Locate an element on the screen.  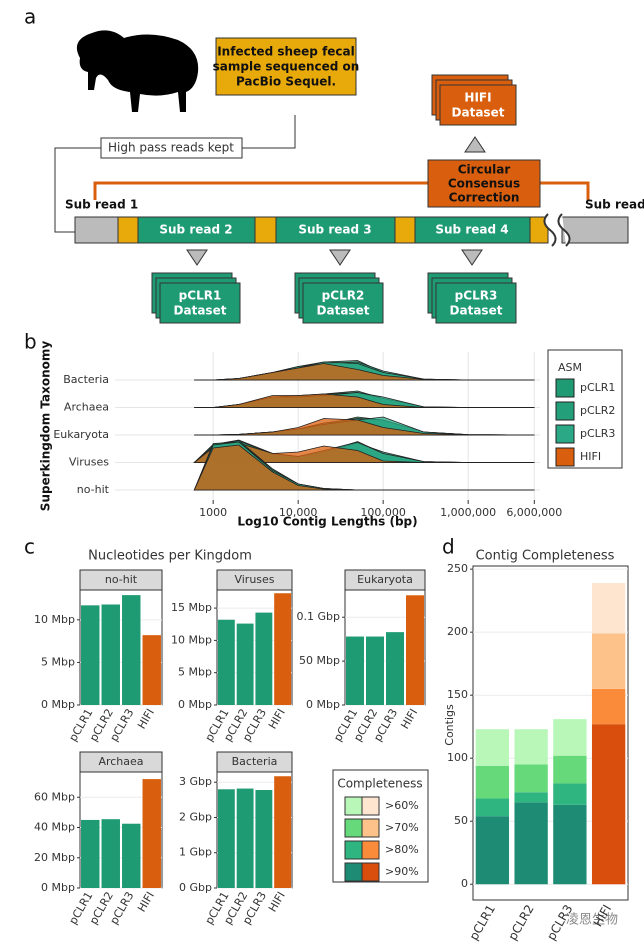
y-tick-label: 0 Gbp is located at coordinates (195, 887).